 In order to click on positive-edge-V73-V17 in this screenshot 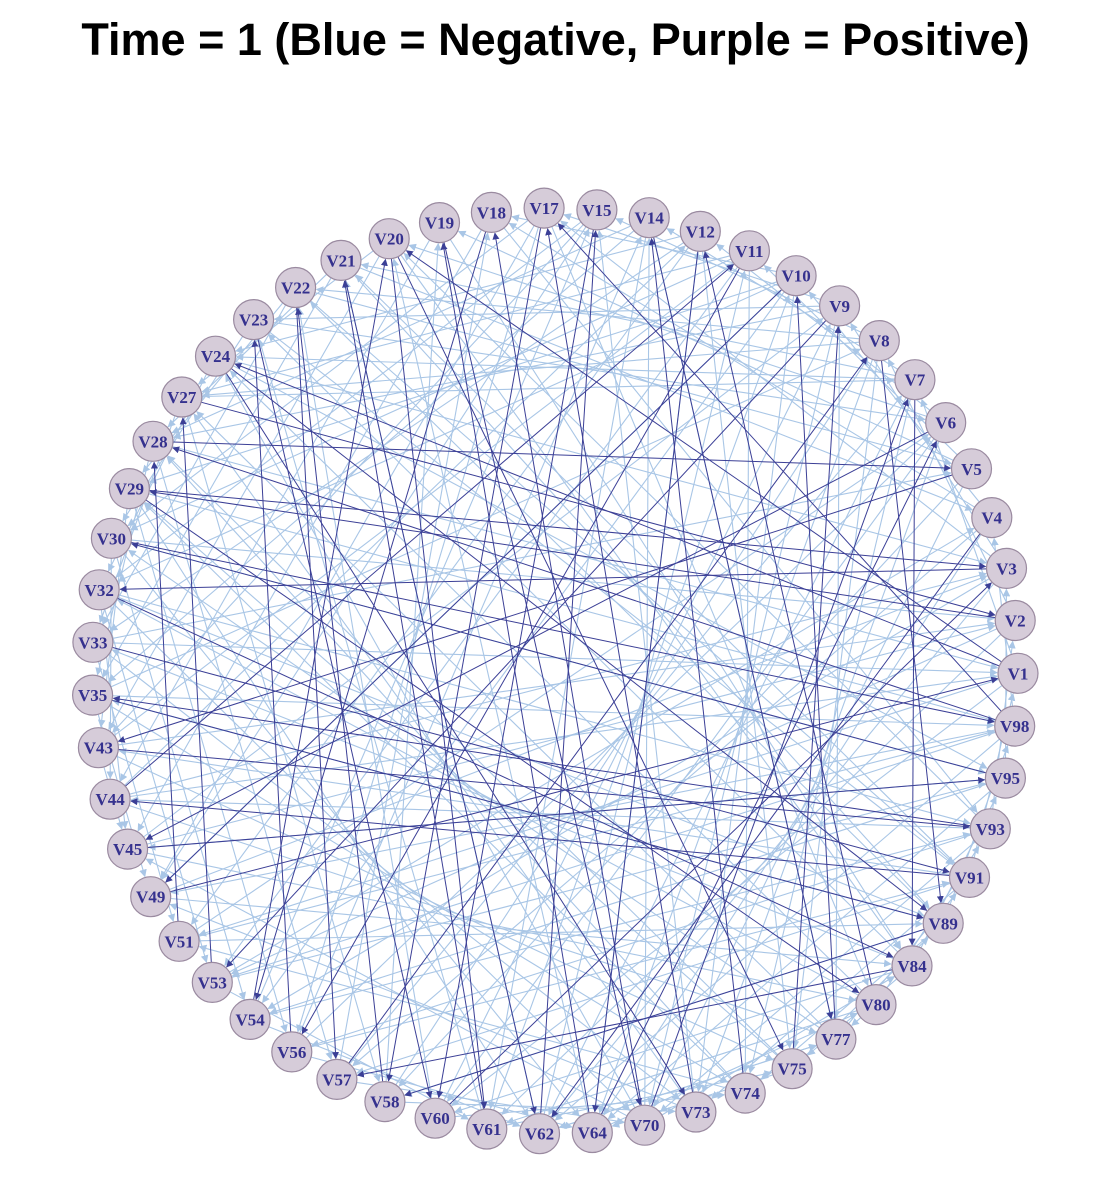, I will do `click(619, 660)`.